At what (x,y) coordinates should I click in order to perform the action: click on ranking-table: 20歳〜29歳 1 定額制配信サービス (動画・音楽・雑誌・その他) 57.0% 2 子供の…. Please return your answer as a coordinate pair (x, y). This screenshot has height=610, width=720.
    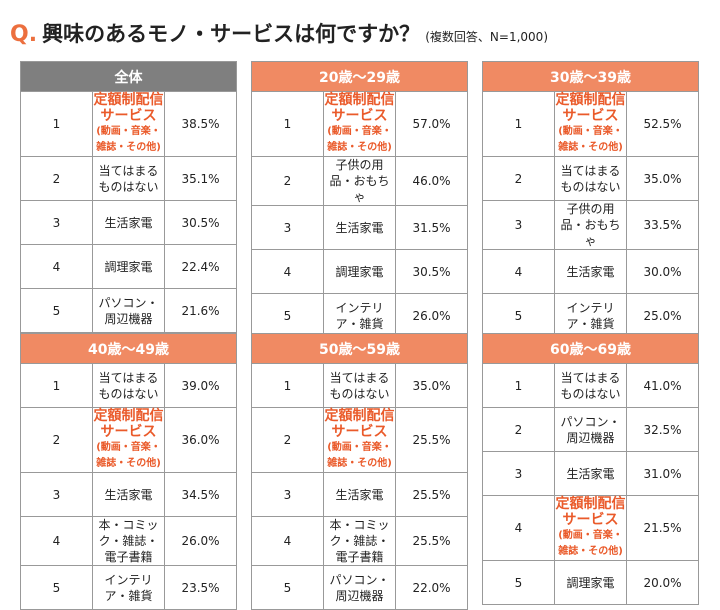
    Looking at the image, I should click on (359, 199).